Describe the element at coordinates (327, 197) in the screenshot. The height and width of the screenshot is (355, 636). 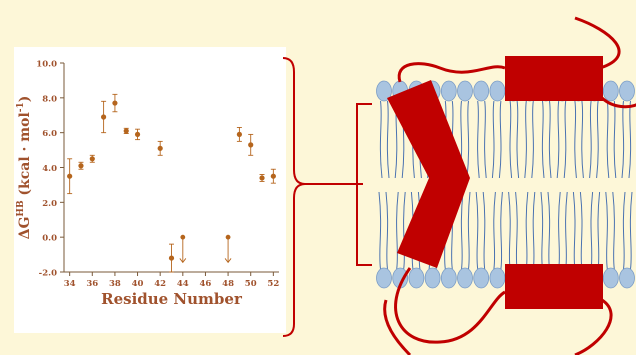
I see `connector-group` at that location.